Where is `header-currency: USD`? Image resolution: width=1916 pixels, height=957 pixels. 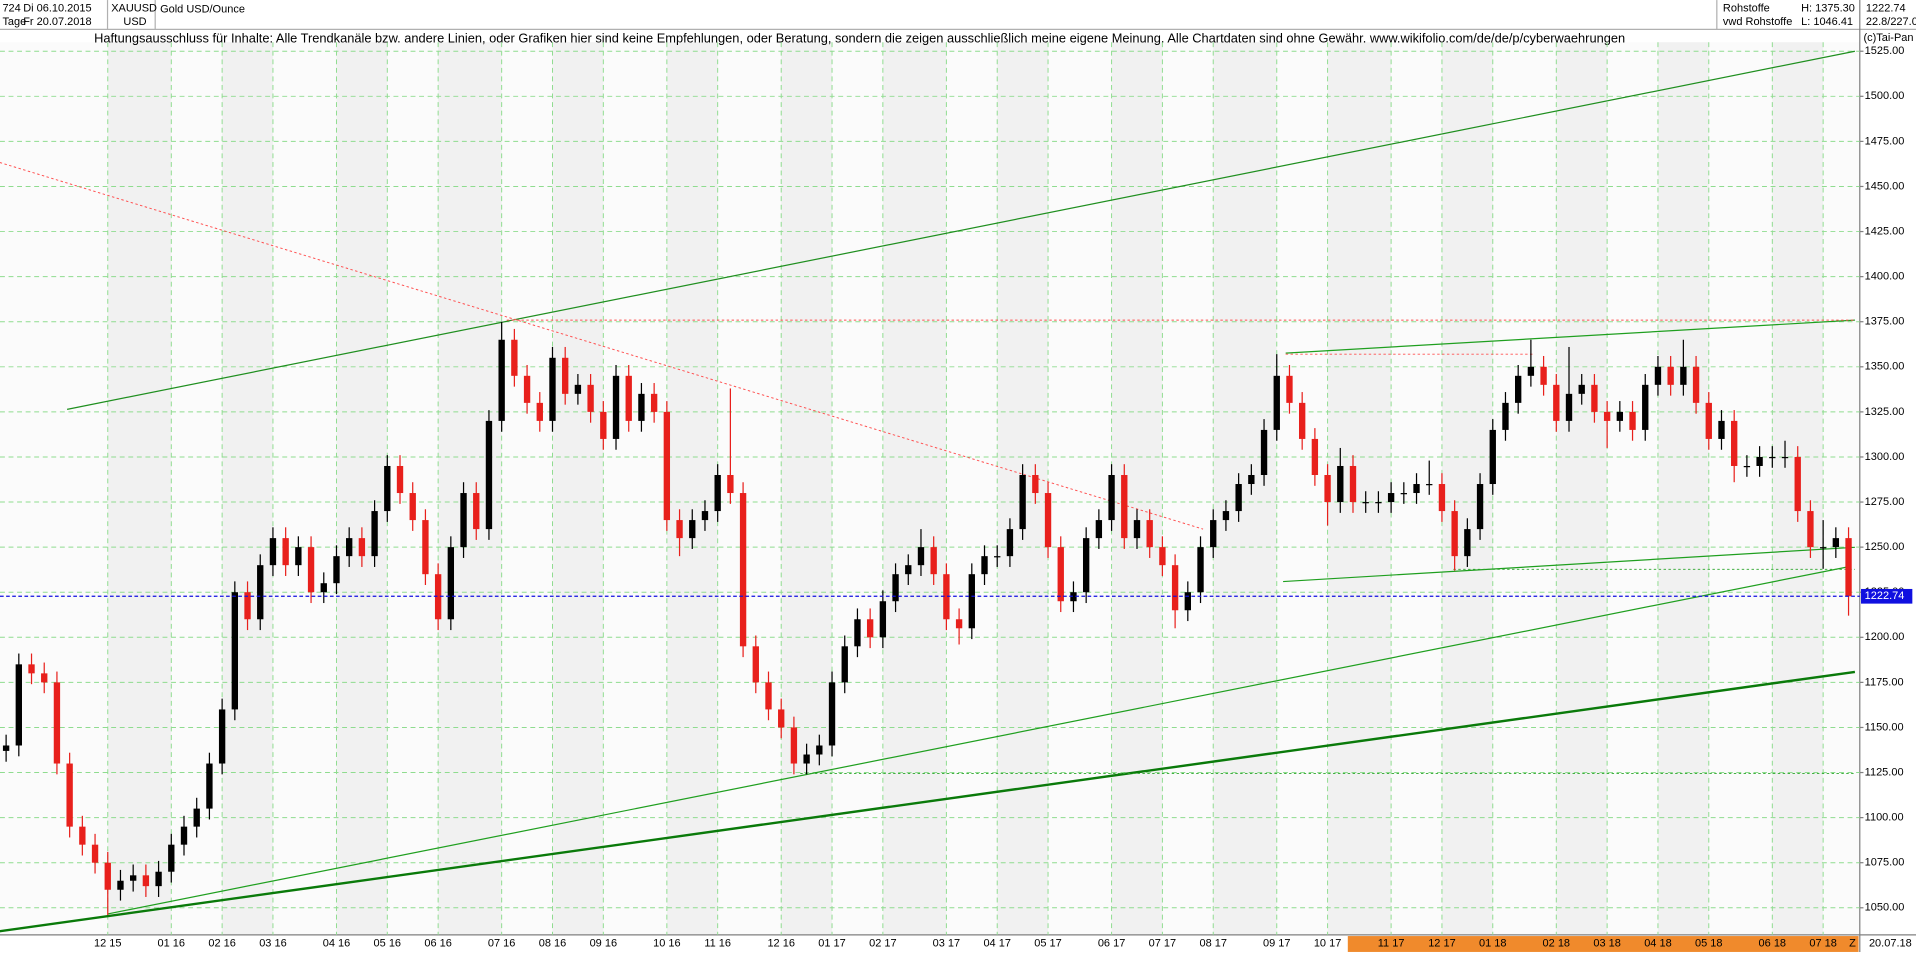
header-currency: USD is located at coordinates (134, 22).